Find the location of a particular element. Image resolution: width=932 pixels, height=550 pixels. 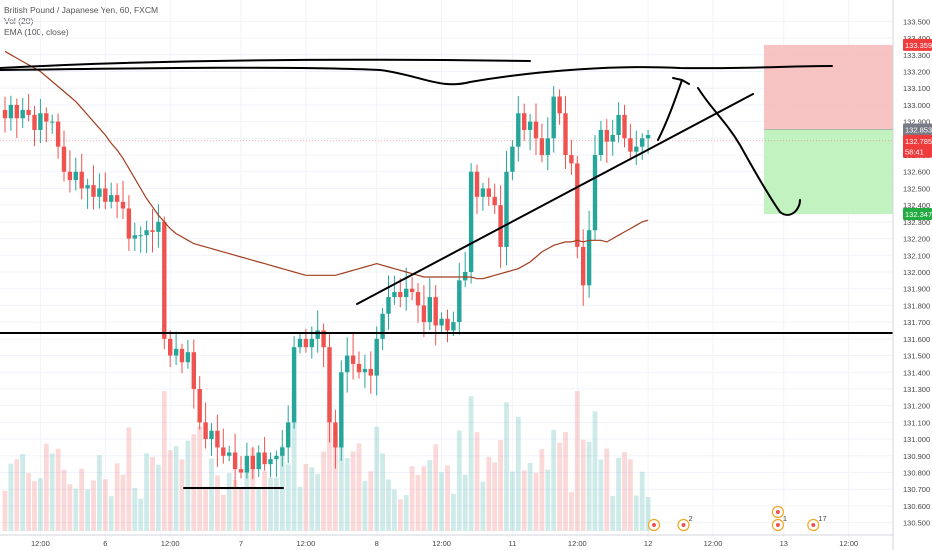

price-tick-label: 132.500 is located at coordinates (916, 188).